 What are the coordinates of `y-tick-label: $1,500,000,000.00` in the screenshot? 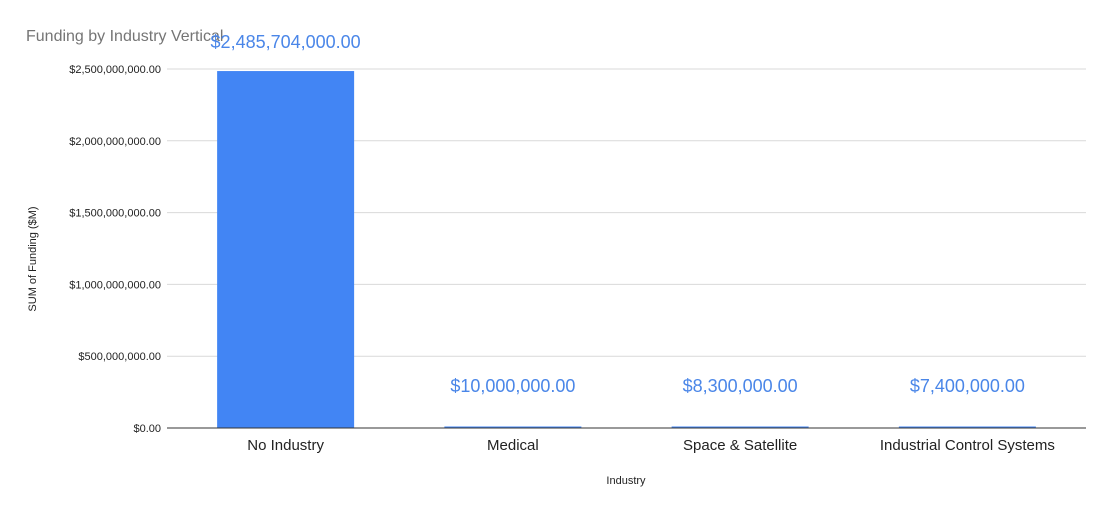 It's located at (115, 214).